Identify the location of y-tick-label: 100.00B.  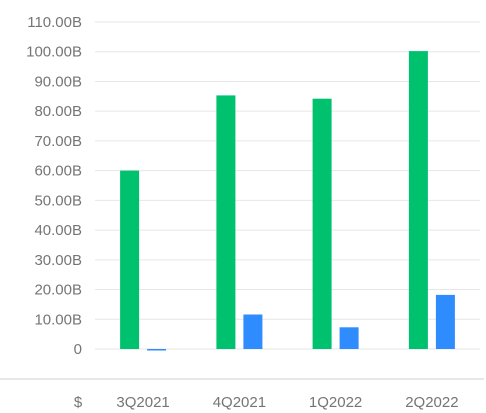
(54, 52).